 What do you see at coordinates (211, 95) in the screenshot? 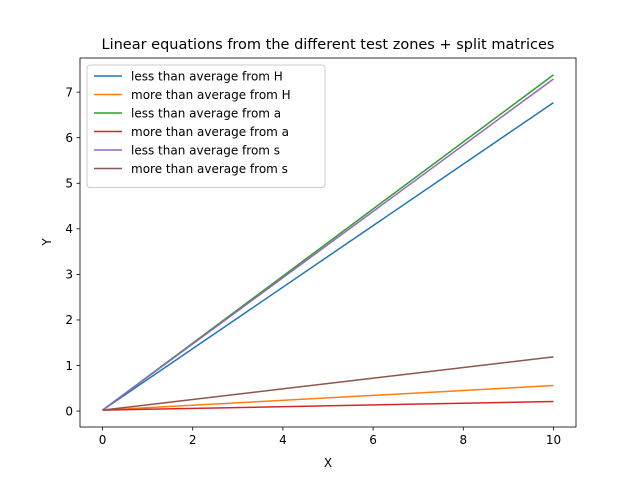
I see `legend-entry-1: more than average from H` at bounding box center [211, 95].